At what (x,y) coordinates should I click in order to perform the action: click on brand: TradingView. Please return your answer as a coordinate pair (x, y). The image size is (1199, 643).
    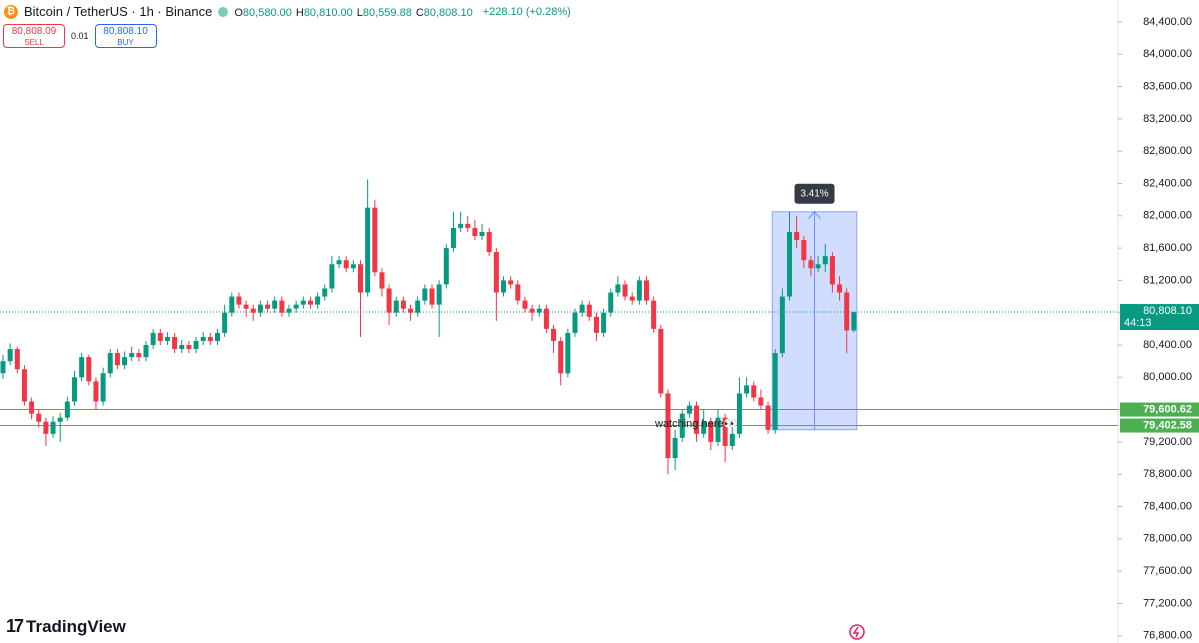
    Looking at the image, I should click on (76, 626).